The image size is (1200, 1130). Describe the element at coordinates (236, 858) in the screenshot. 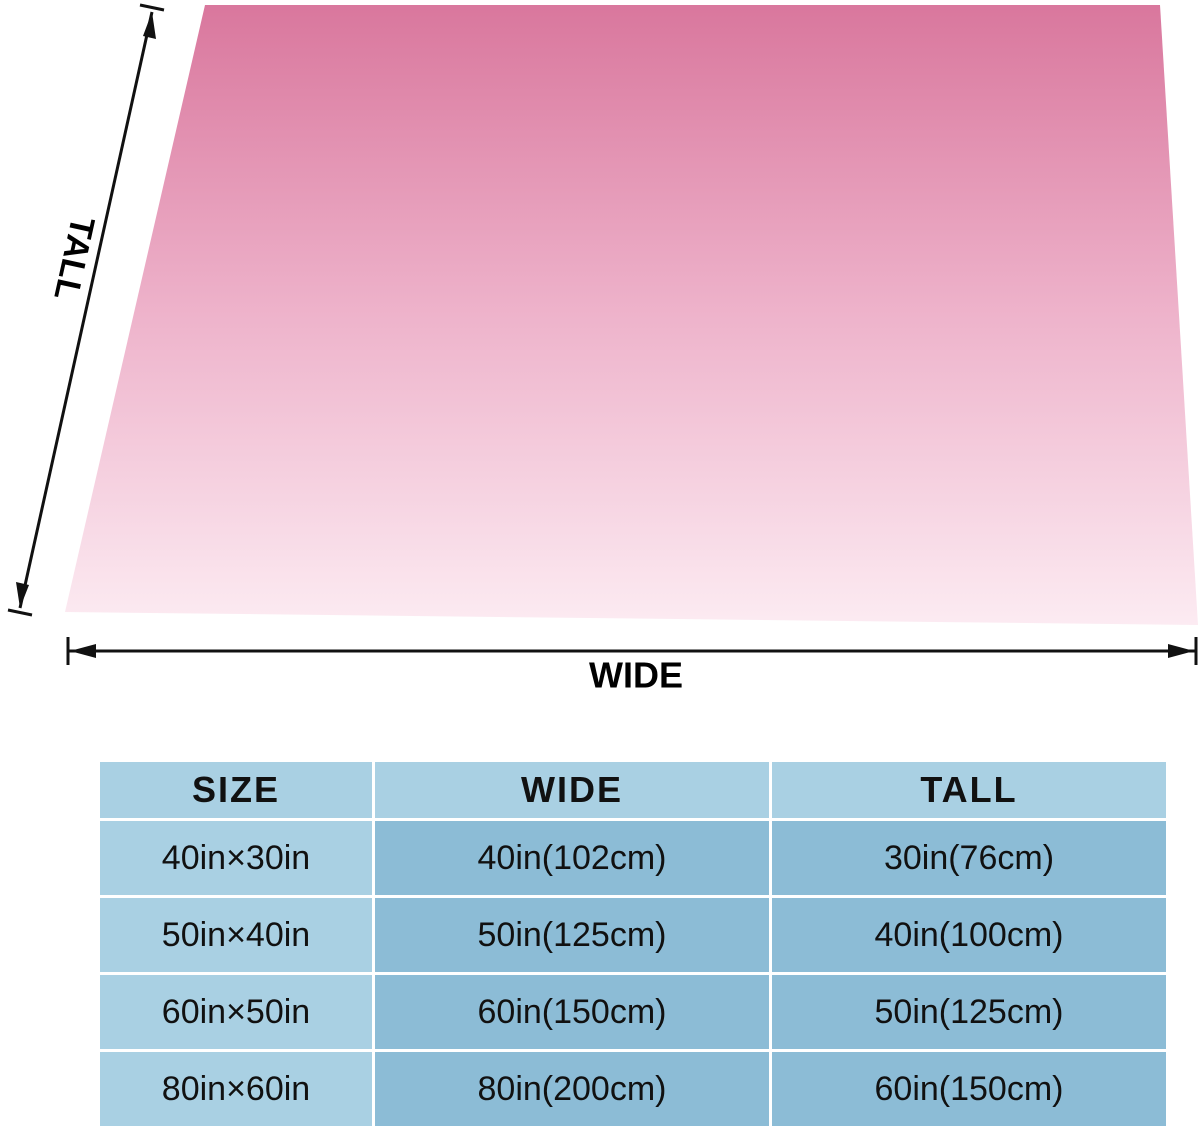

I see `table-cell: 40in×30in` at that location.